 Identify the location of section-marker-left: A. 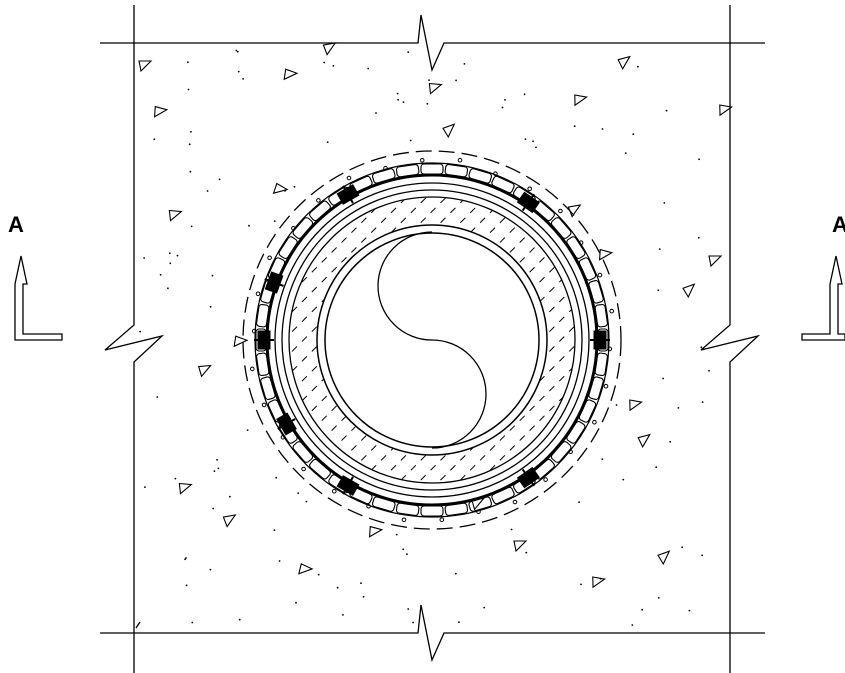
(35, 276).